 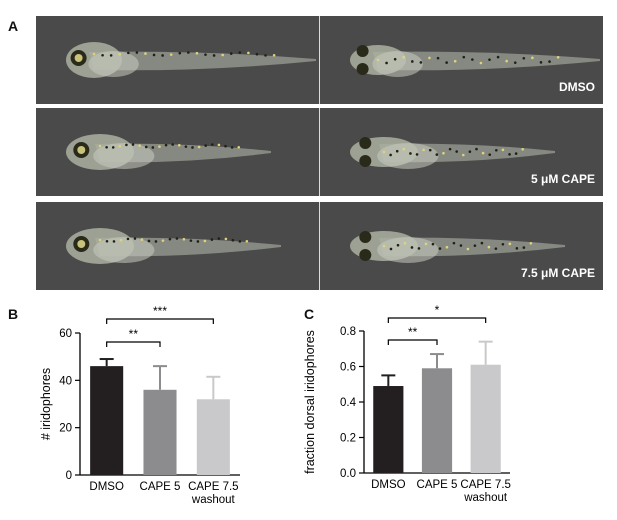 What do you see at coordinates (213, 487) in the screenshot?
I see `x-tick-label: CAPE 7.5` at bounding box center [213, 487].